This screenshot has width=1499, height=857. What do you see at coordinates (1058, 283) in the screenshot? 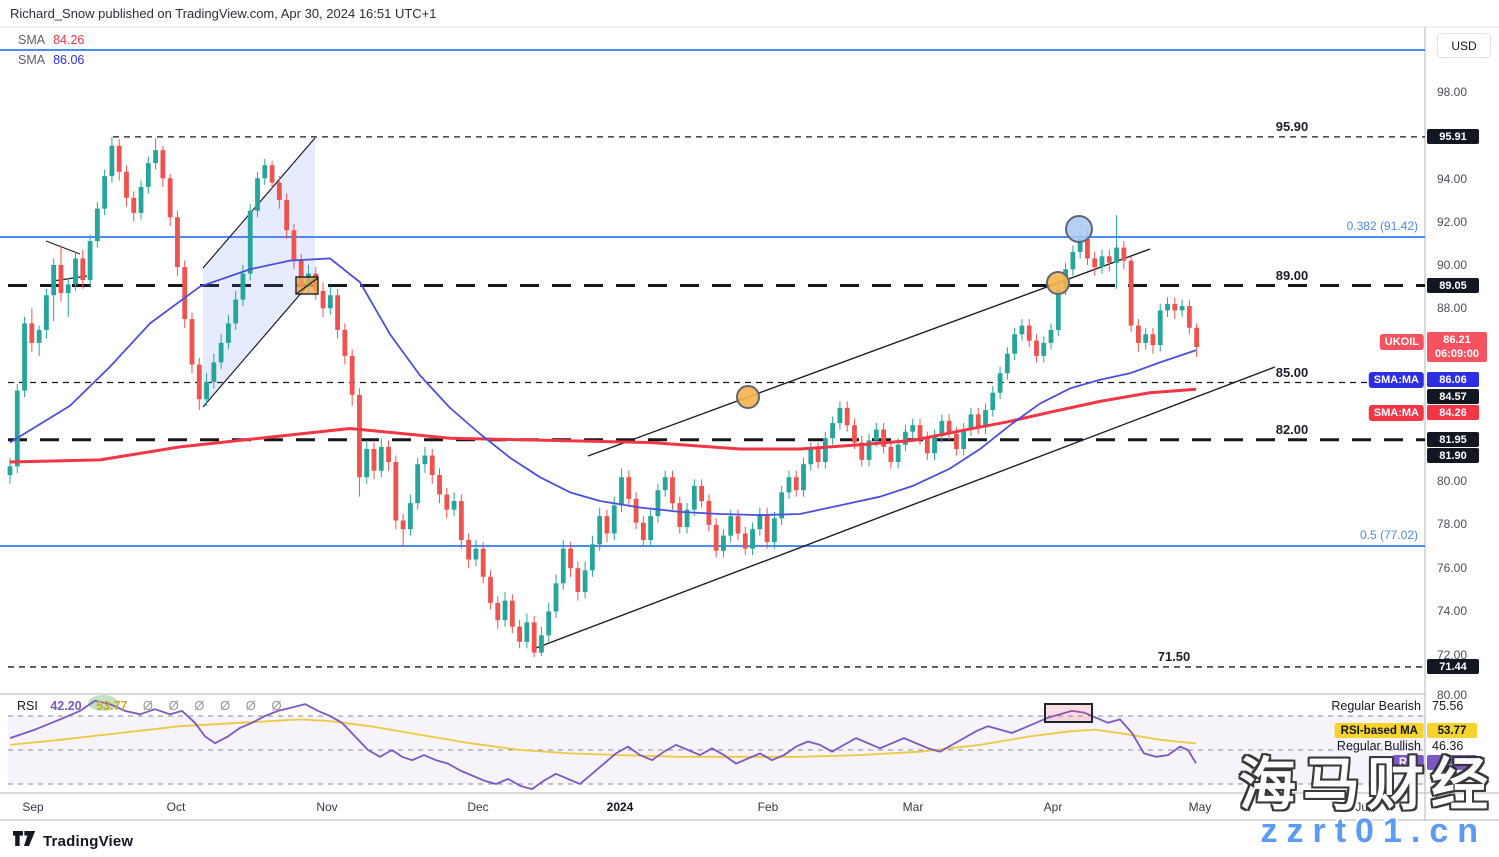
I see `orange-marker-circle` at bounding box center [1058, 283].